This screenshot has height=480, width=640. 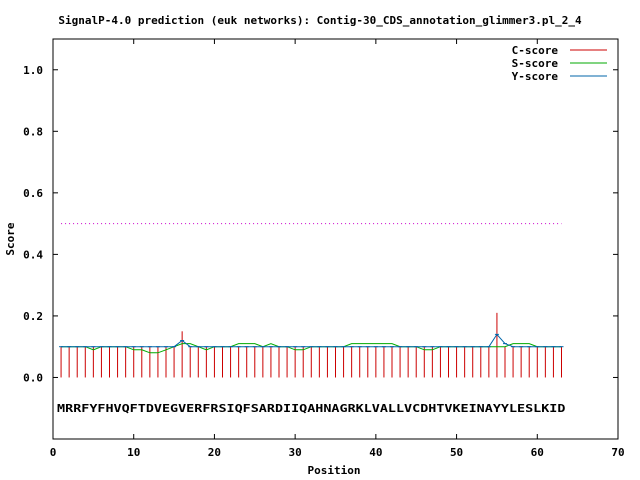 I want to click on x-tick-label: 50, so click(x=456, y=452).